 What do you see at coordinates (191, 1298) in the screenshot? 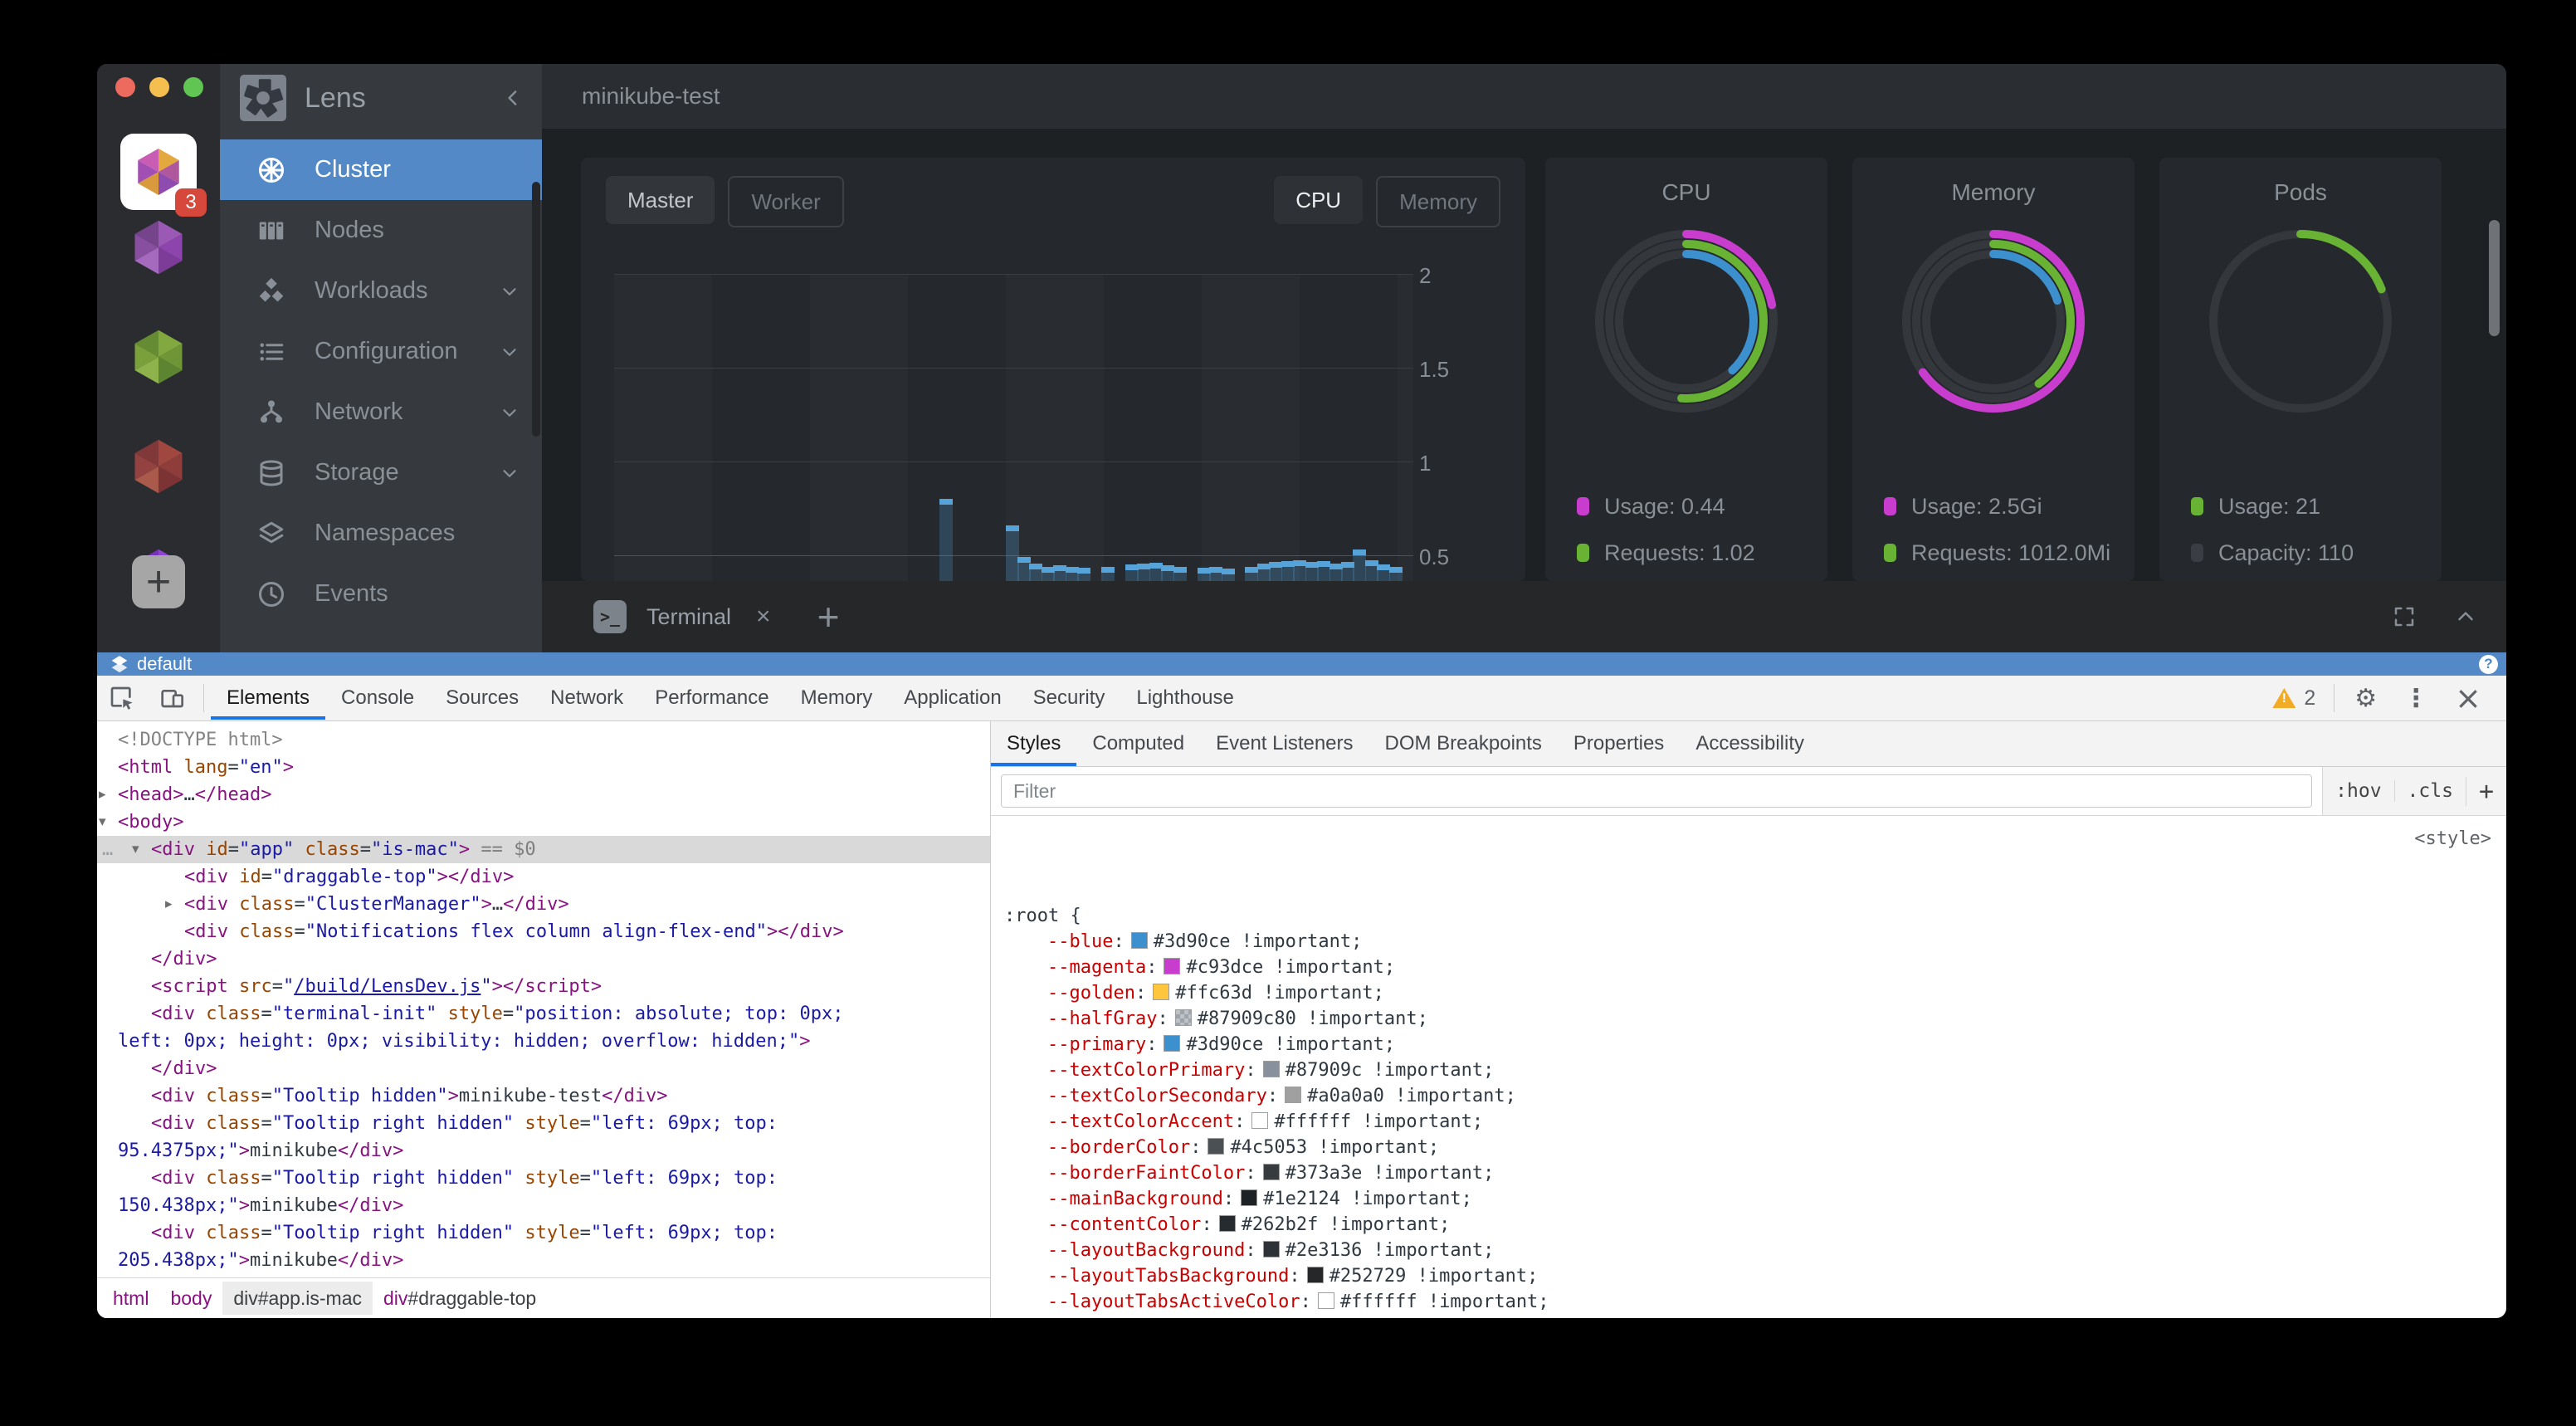
I see `breadcrumb-item: body` at bounding box center [191, 1298].